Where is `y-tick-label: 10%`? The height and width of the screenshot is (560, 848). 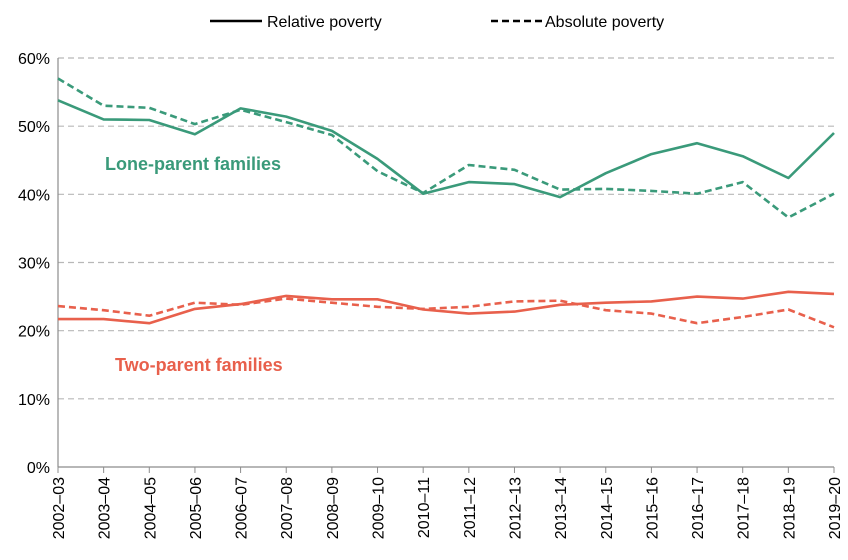 y-tick-label: 10% is located at coordinates (34, 400).